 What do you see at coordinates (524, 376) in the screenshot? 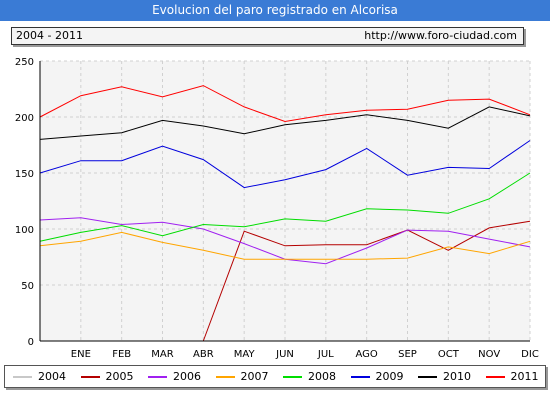
I see `legend-label: 2011` at bounding box center [524, 376].